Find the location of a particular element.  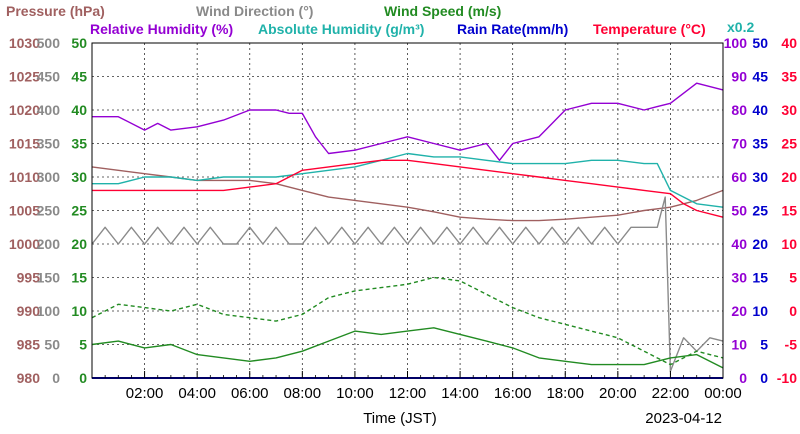

y-tick-label-pressure: 1000 is located at coordinates (24, 244).